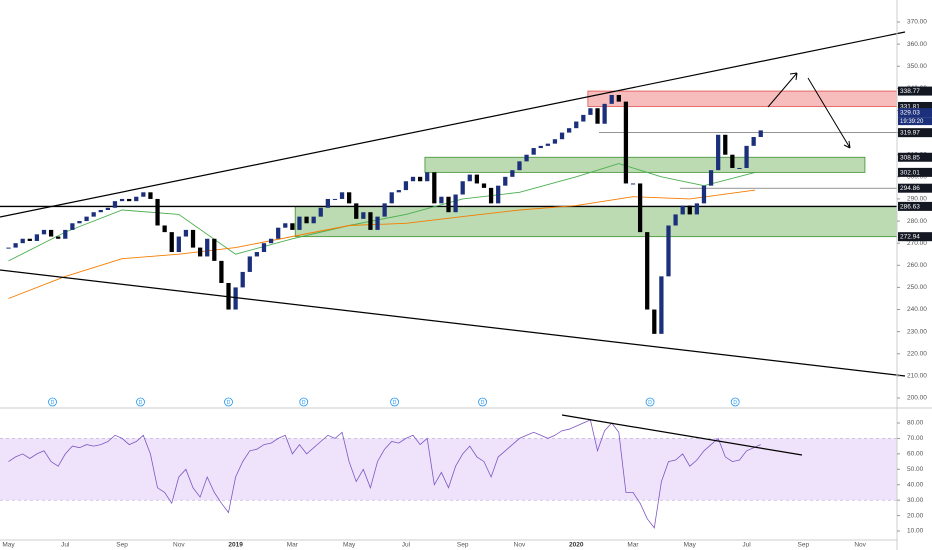 The width and height of the screenshot is (932, 550). Describe the element at coordinates (910, 206) in the screenshot. I see `price-label: 286.63` at that location.